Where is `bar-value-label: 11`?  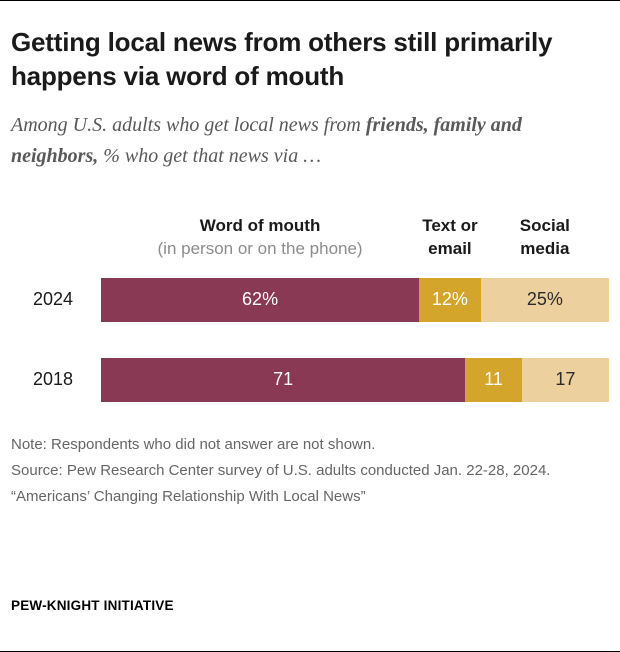 bar-value-label: 11 is located at coordinates (493, 379).